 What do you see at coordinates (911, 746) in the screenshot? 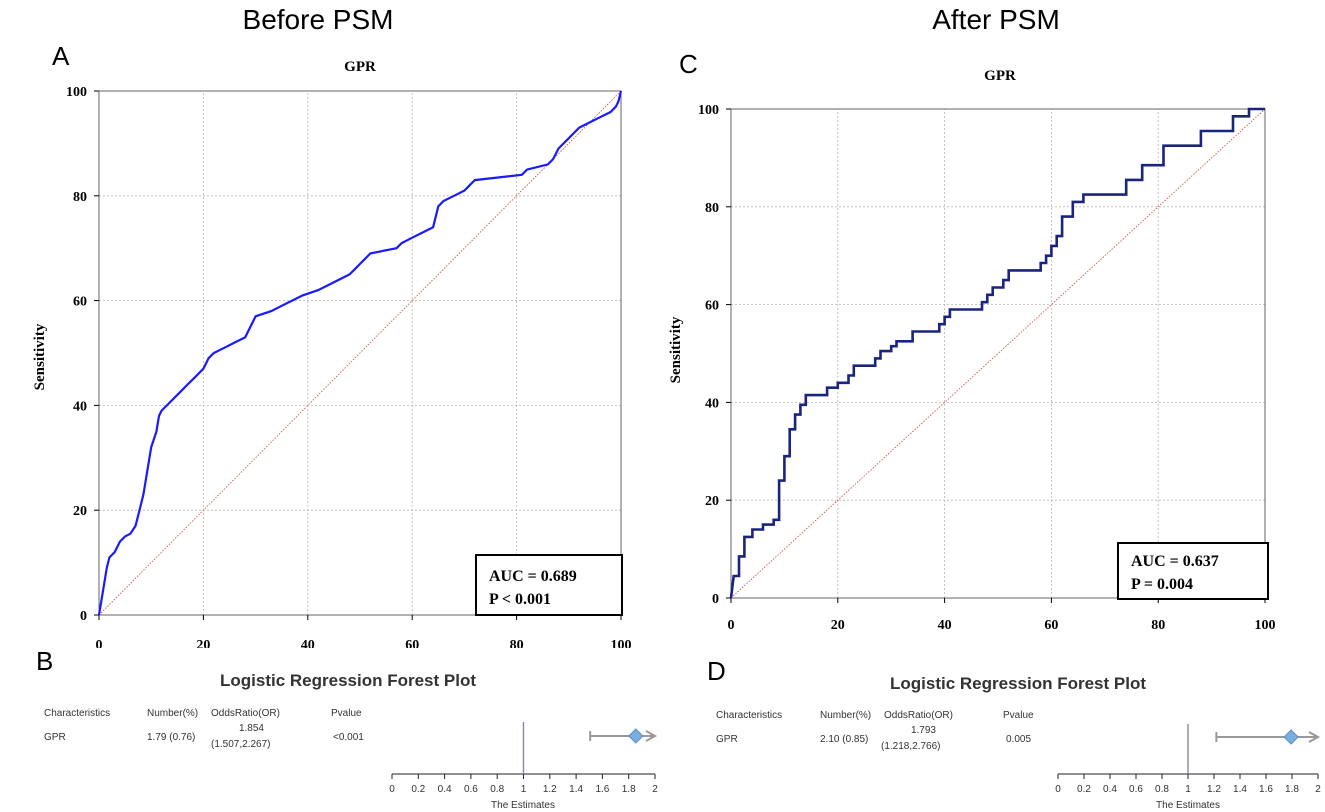
I see `row-ci: (1.218,2.766)` at bounding box center [911, 746].